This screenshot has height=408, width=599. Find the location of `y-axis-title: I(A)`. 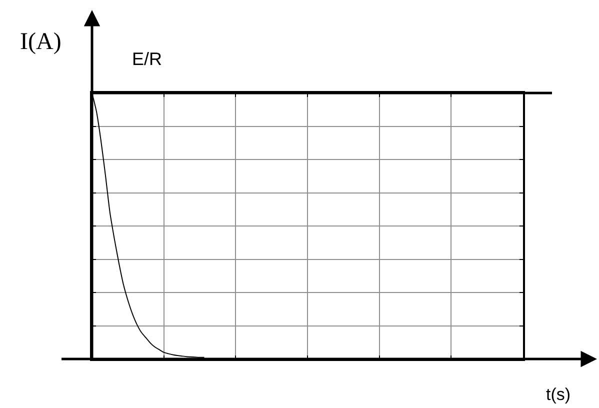

y-axis-title: I(A) is located at coordinates (41, 42).